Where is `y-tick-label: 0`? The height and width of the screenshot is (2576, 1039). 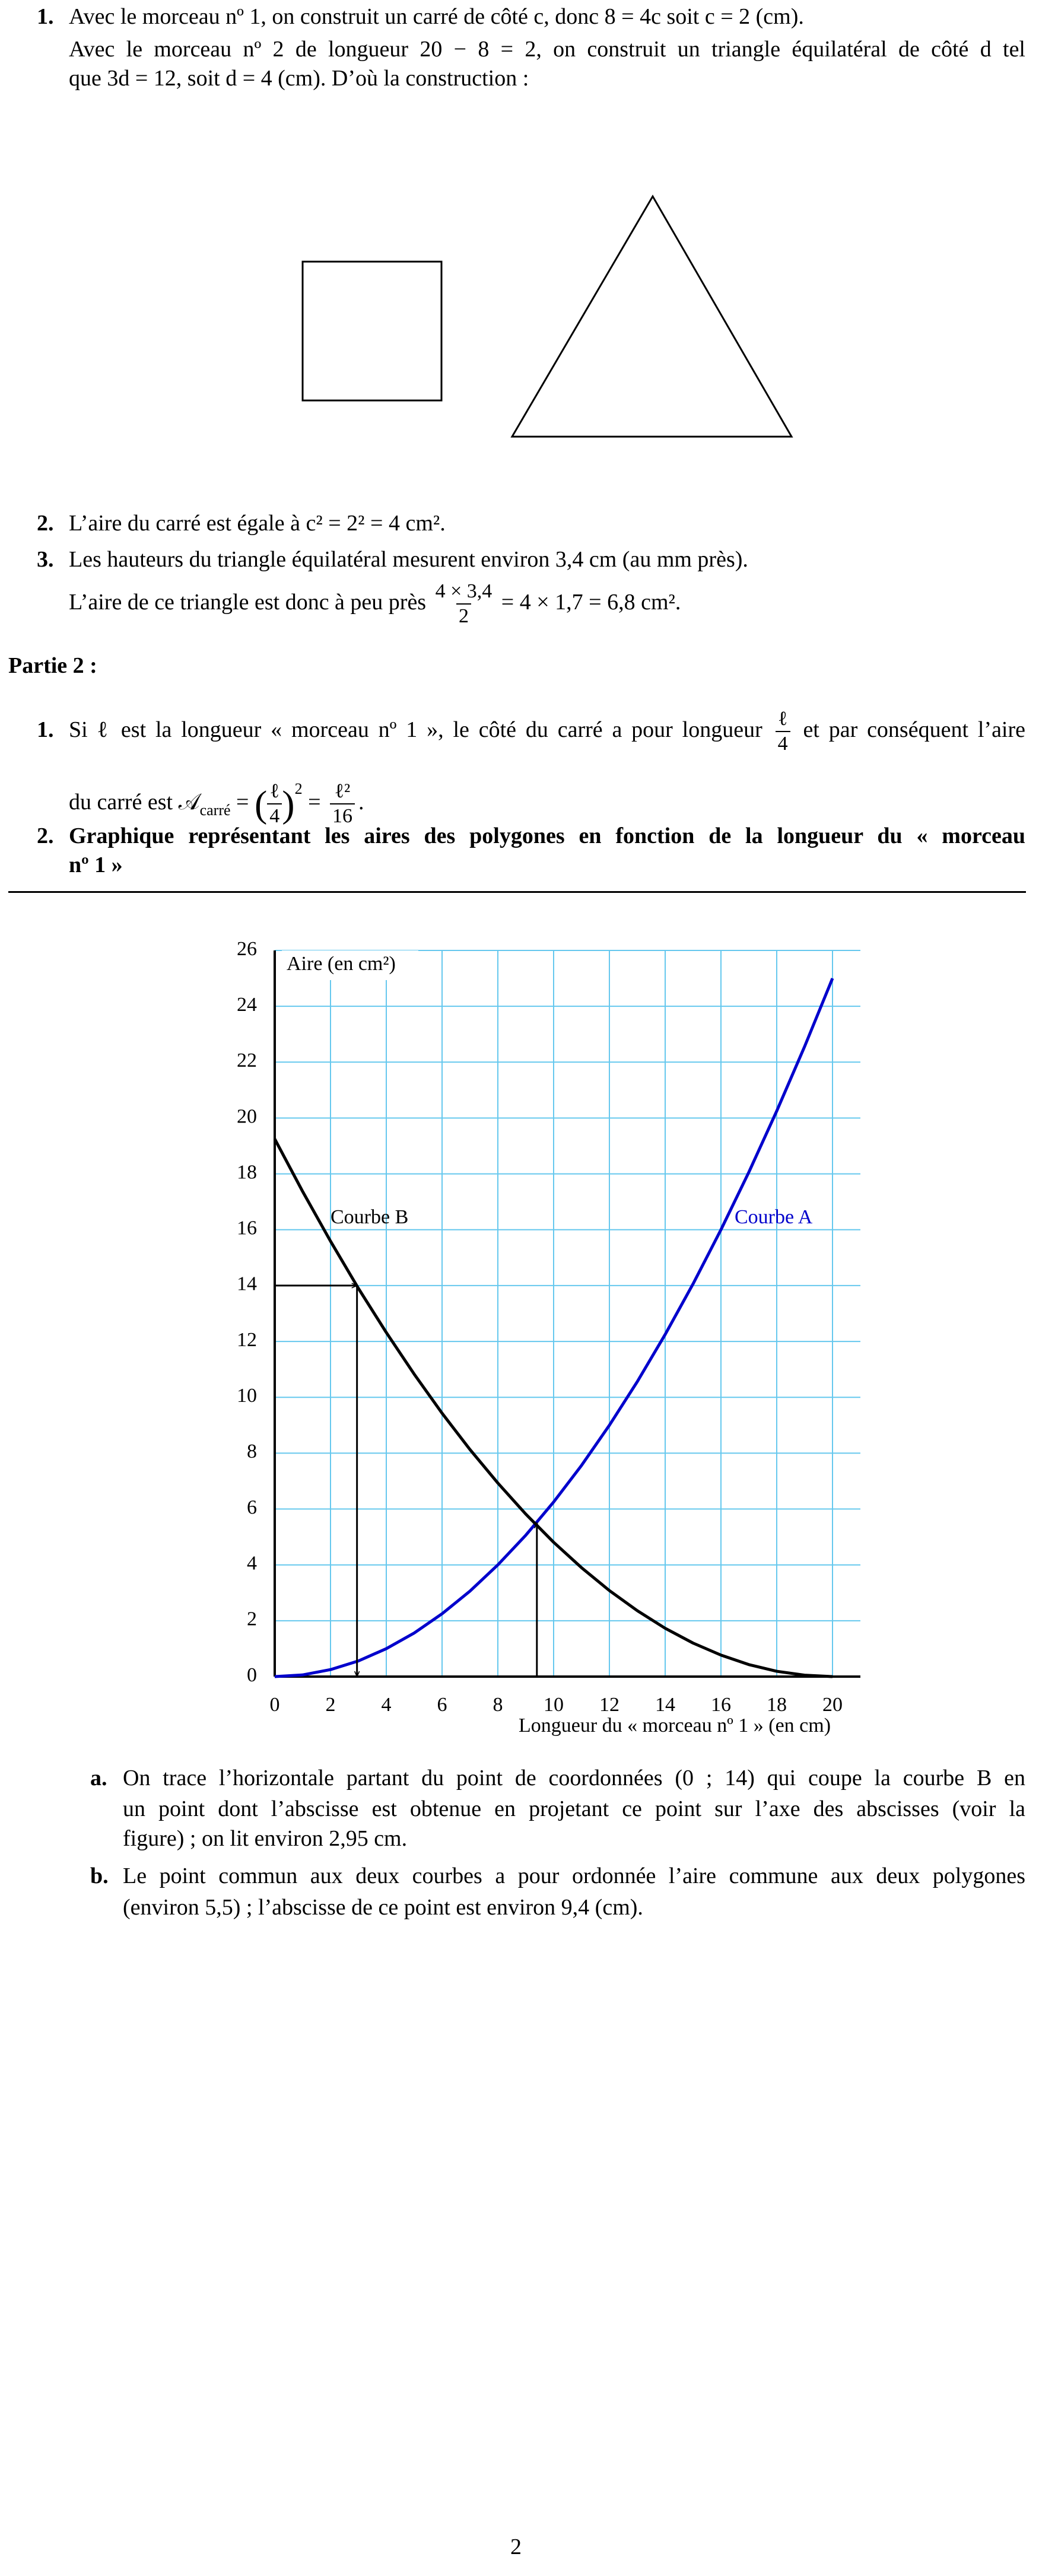
y-tick-label: 0 is located at coordinates (252, 1675).